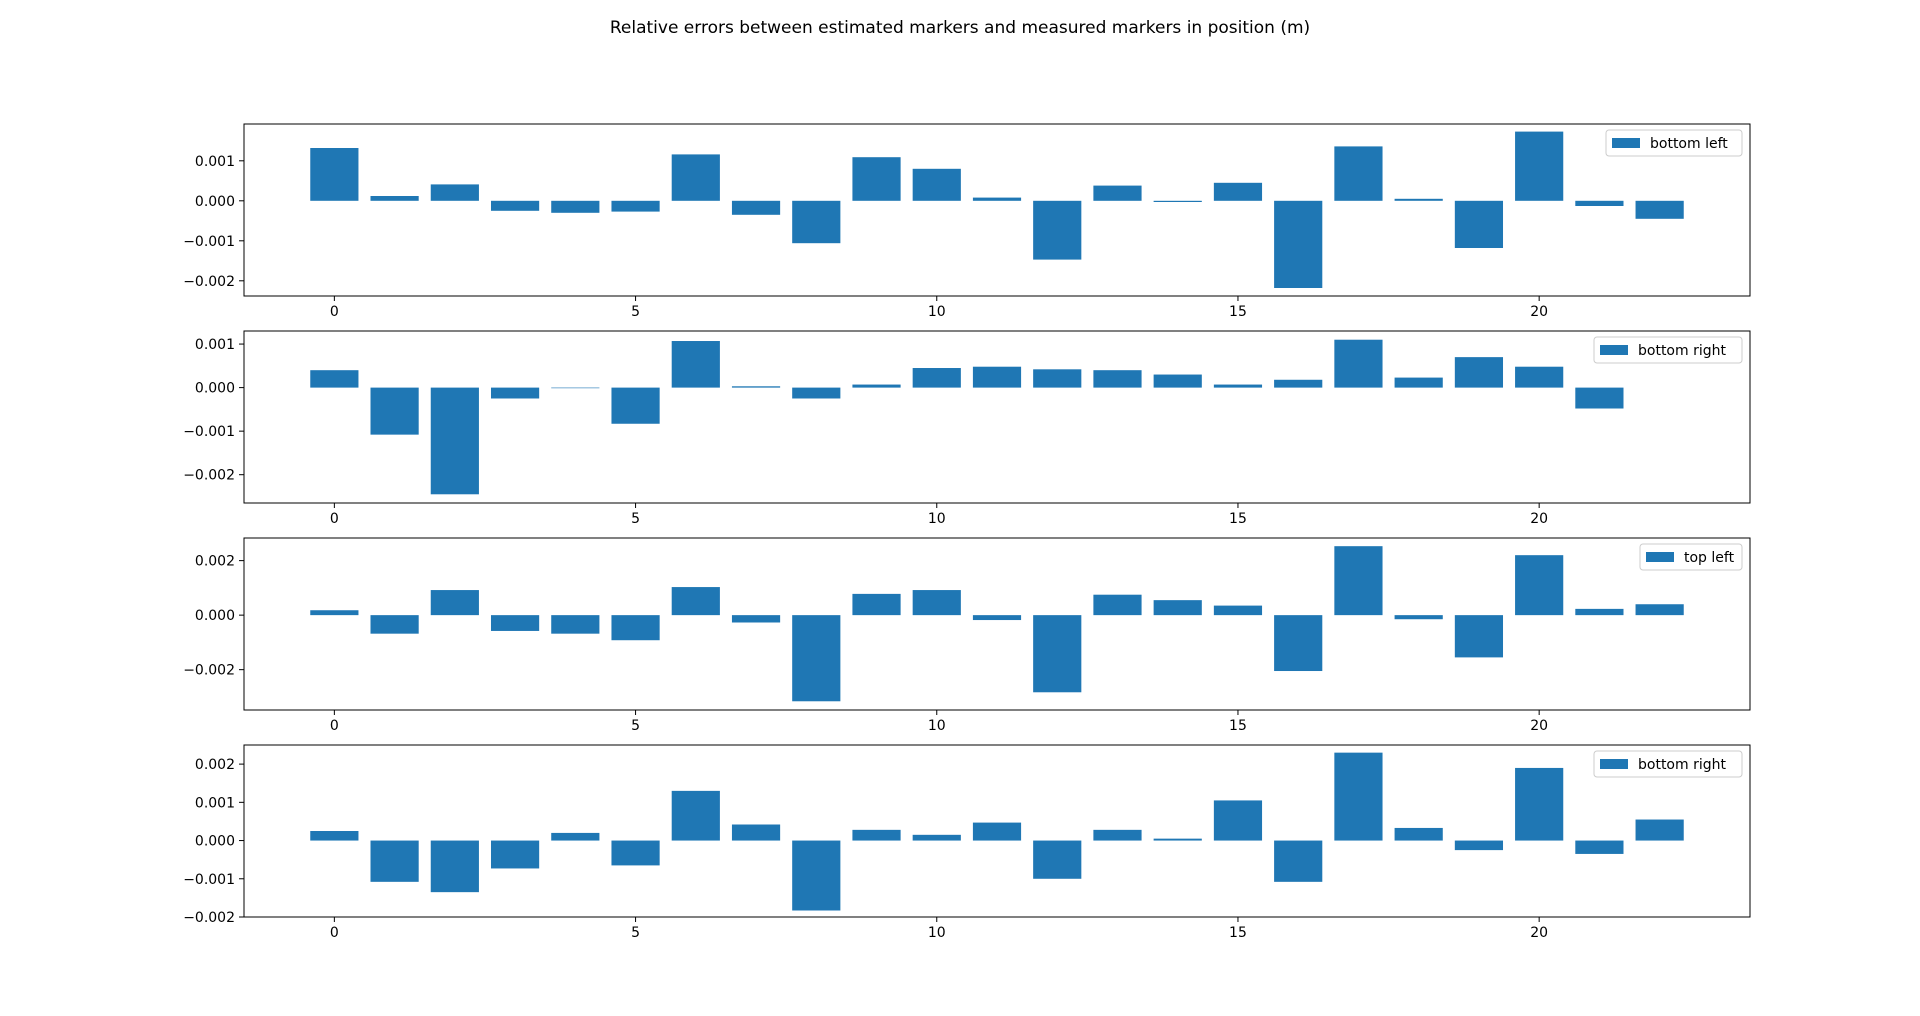 This screenshot has width=1920, height=1016. I want to click on y-tick-label: 0.002, so click(215, 765).